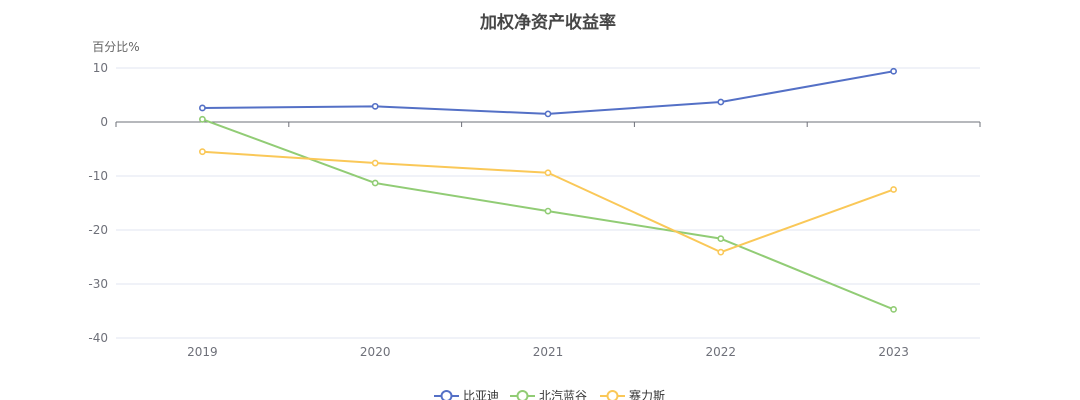 The image size is (1080, 400). I want to click on y-axis-unit-label: 百分比%, so click(115, 47).